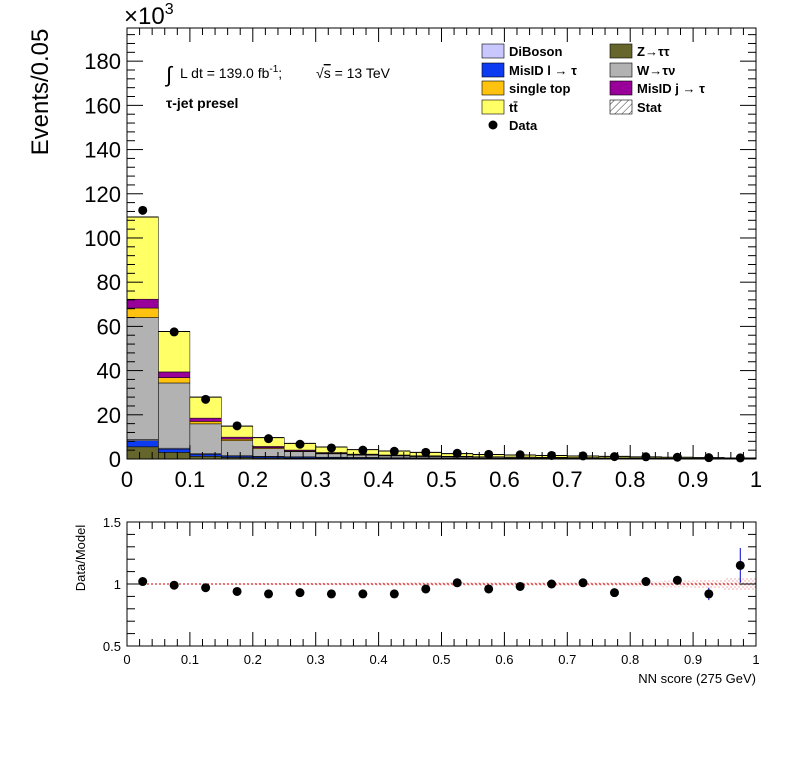 The width and height of the screenshot is (796, 777). I want to click on main-xtick-label-8: 0.8, so click(630, 479).